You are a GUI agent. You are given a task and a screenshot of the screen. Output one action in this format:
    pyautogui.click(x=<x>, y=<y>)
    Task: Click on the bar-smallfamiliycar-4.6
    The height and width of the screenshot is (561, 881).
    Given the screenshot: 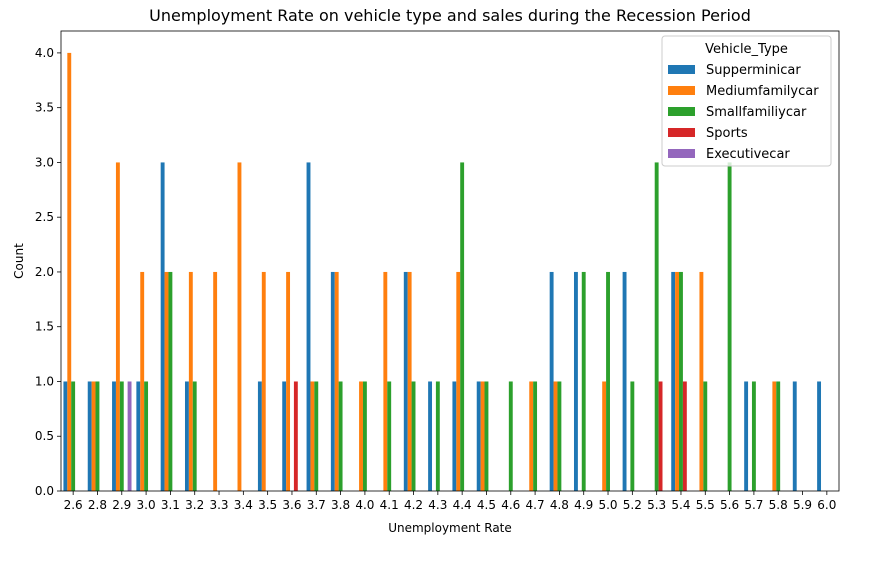 What is the action you would take?
    pyautogui.click(x=510, y=436)
    